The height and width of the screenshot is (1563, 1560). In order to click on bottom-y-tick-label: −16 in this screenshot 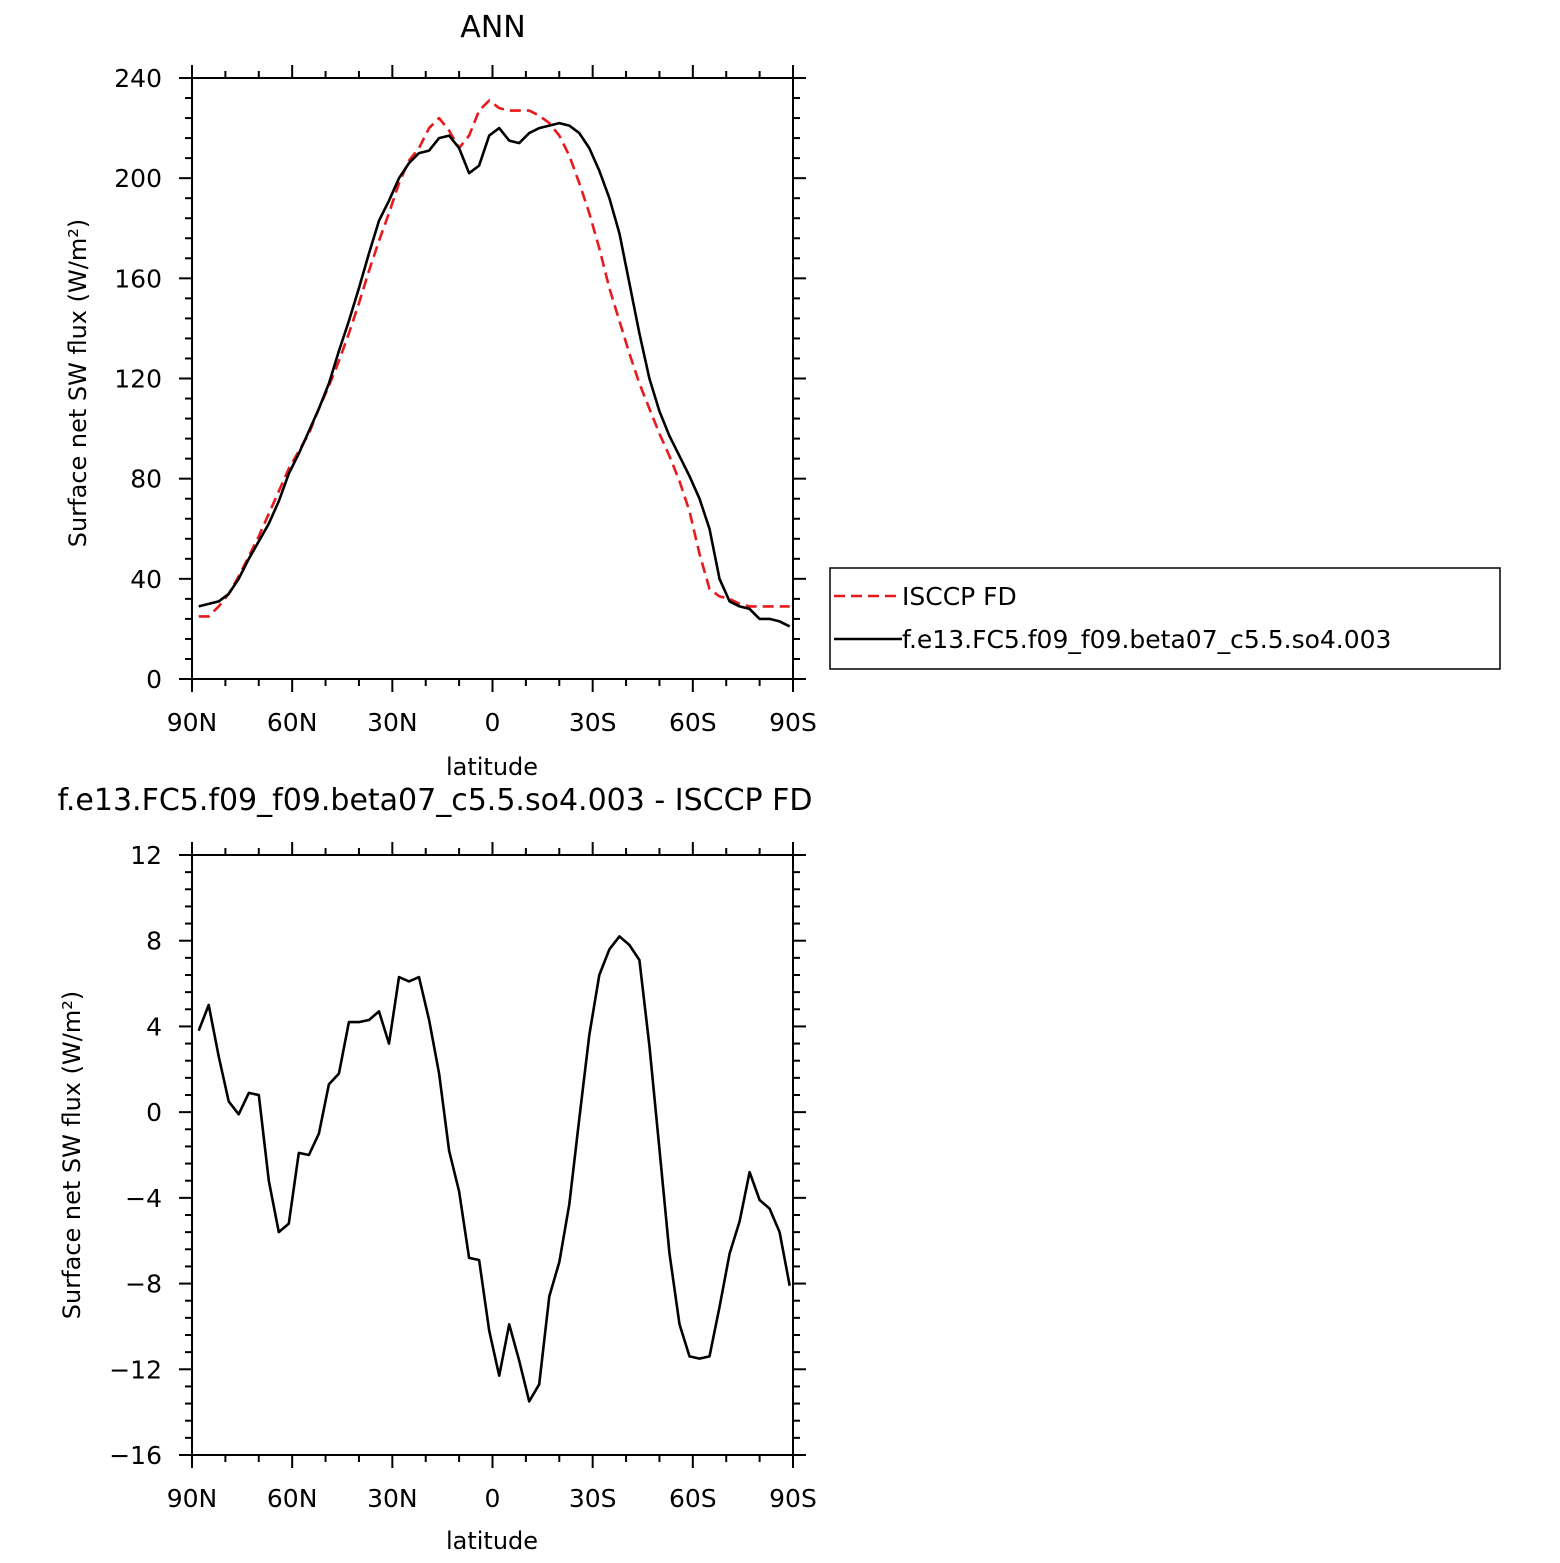, I will do `click(135, 1455)`.